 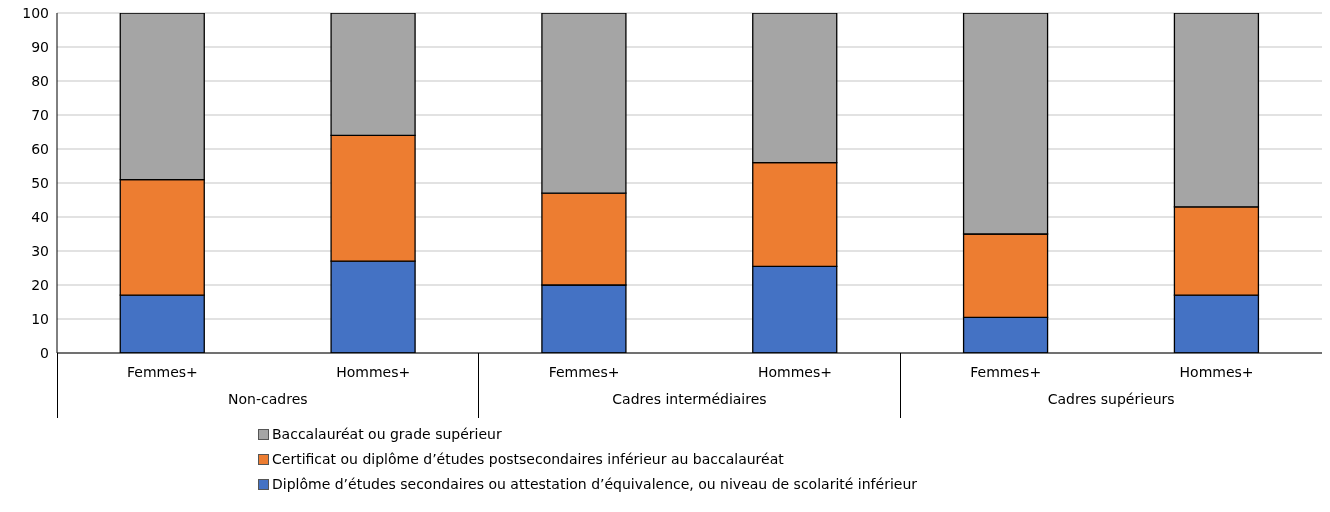 I want to click on text: Non-cadres, so click(x=268, y=399).